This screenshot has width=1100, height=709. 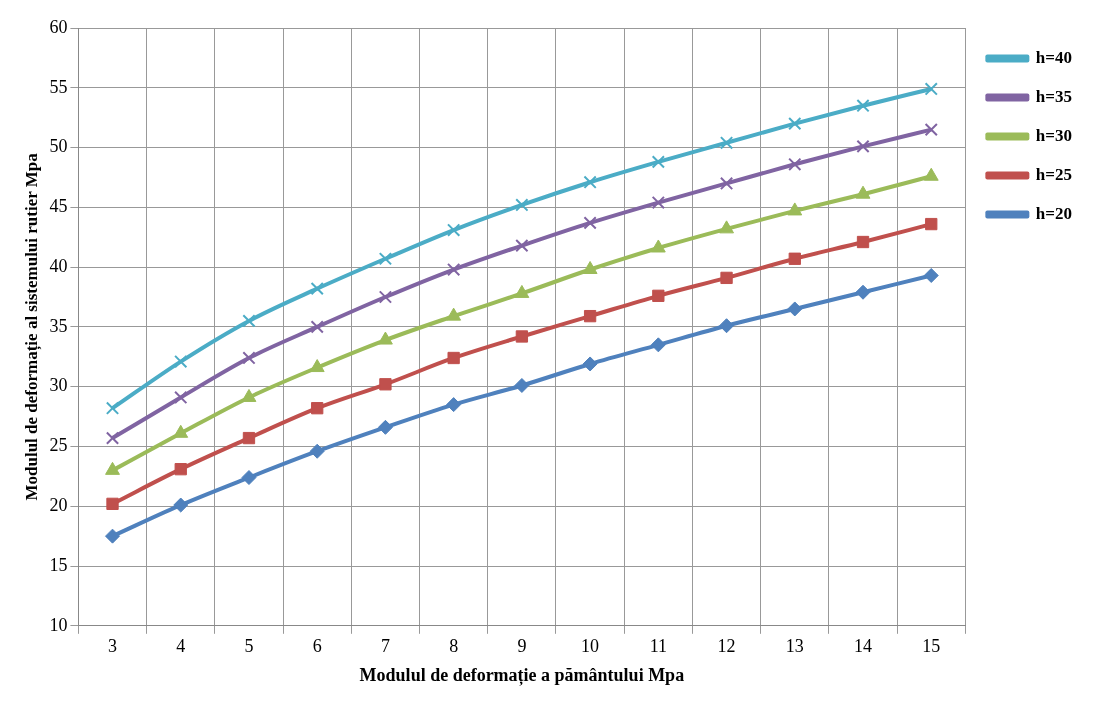 I want to click on y-tick-label: 60, so click(x=58, y=26).